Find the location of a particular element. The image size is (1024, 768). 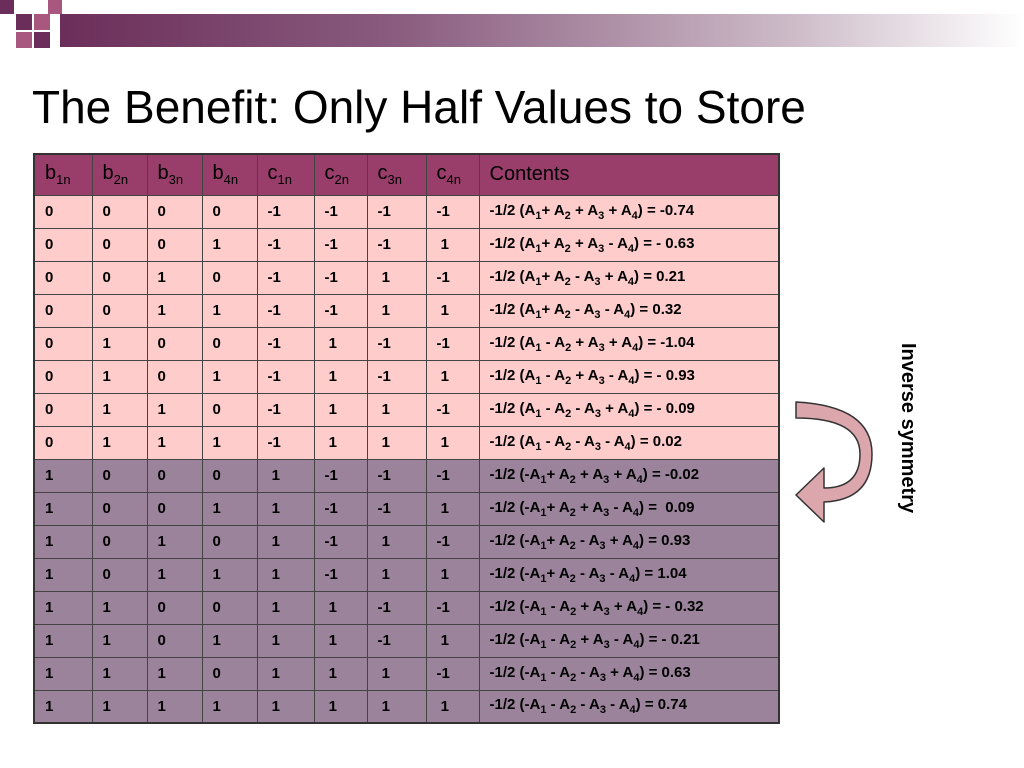

contents-cell: -1/2 (-A1+ A2 - A3 + A4) = 0.93 is located at coordinates (629, 541).